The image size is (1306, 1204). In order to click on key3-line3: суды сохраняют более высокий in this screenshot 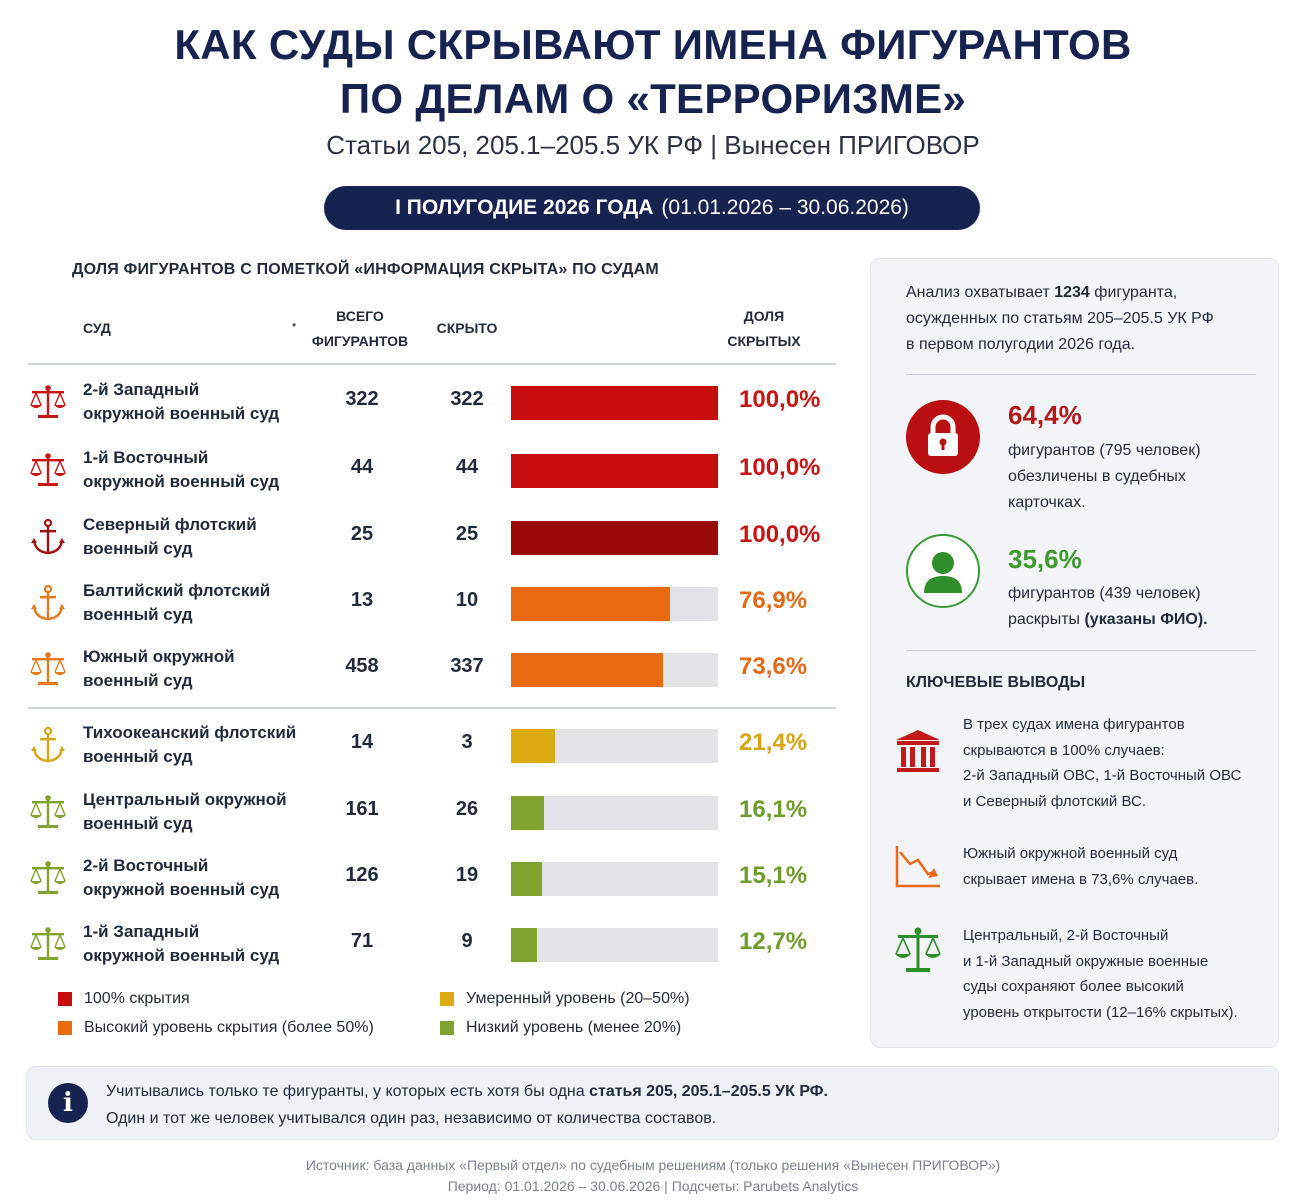, I will do `click(1073, 986)`.